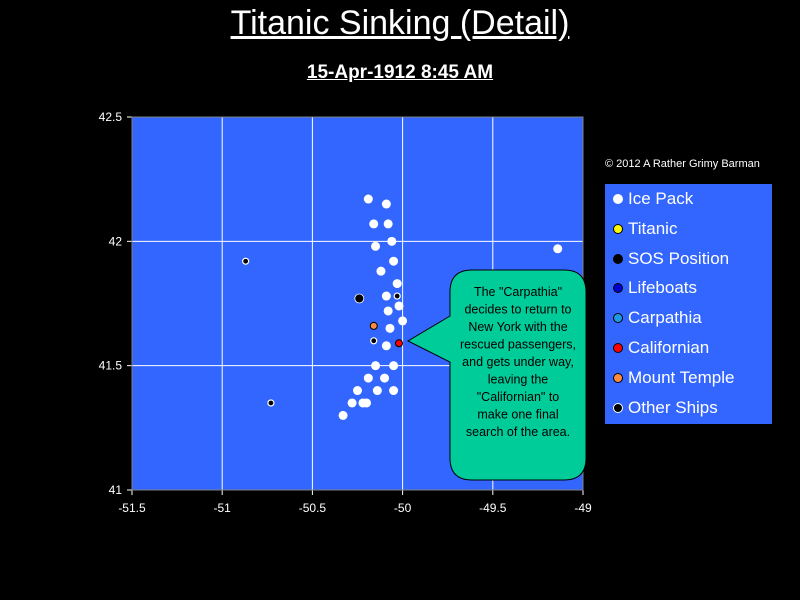  I want to click on legend-marker-lifeboats, so click(618, 288).